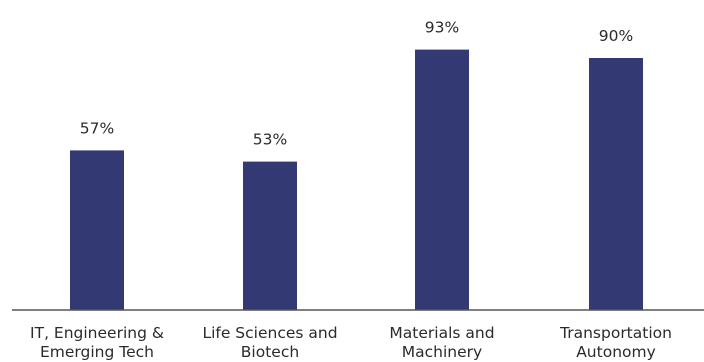  I want to click on category-label-3-line-1: Autonomy, so click(616, 352).